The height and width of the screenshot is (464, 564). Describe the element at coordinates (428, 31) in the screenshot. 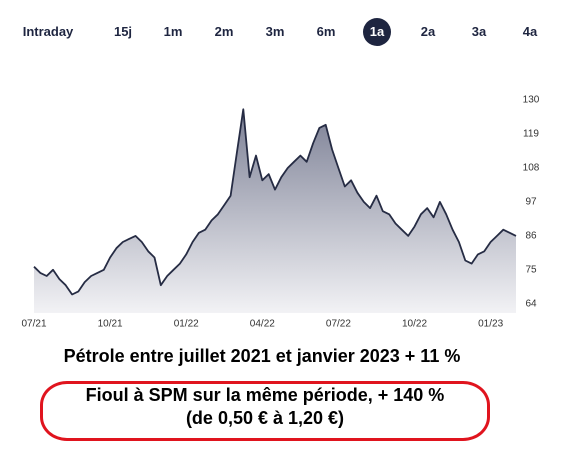

I see `tab: 2a` at that location.